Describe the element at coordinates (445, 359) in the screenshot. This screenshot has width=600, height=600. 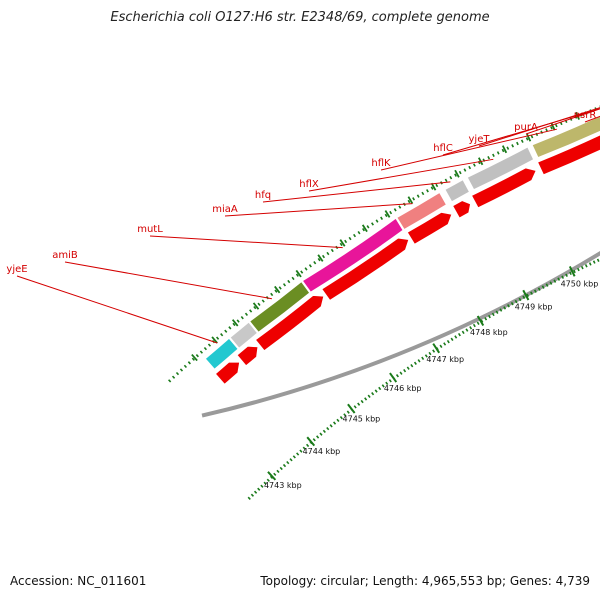
I see `kbp-label: 4747 kbp` at that location.